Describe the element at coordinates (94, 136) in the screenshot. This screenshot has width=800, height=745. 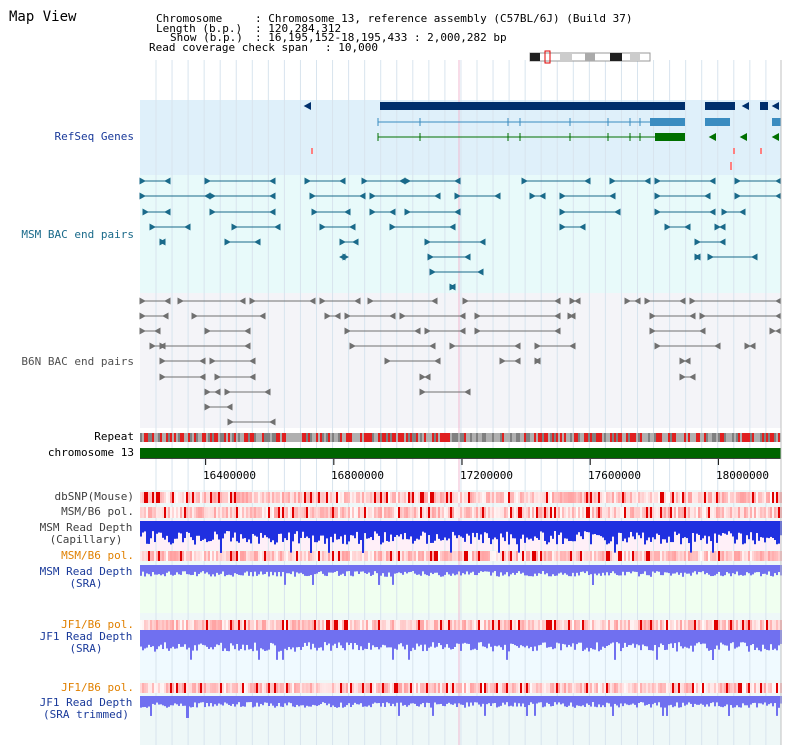
I see `track-label-refseq-genes: RefSeq Genes` at that location.